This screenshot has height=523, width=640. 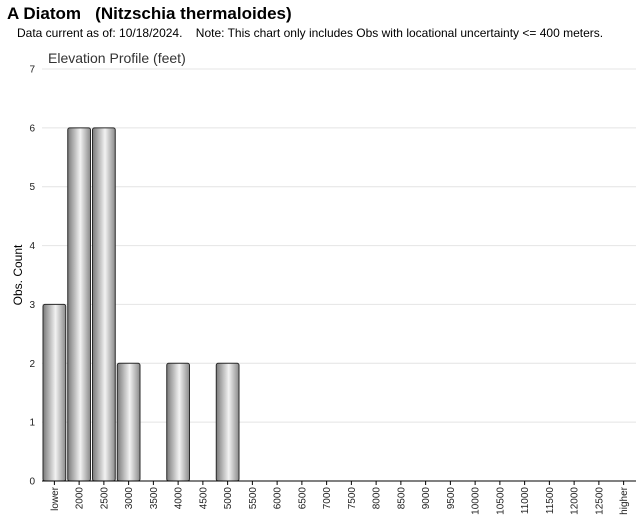 What do you see at coordinates (117, 58) in the screenshot?
I see `chart-title: Elevation Profile (feet)` at bounding box center [117, 58].